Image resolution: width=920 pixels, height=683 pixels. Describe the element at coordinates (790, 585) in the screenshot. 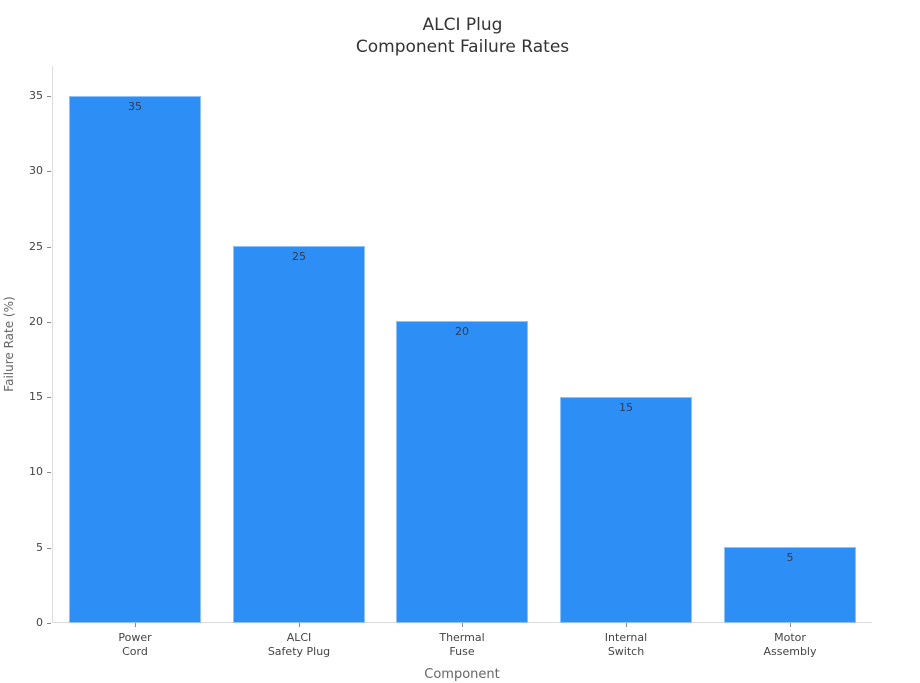

I see `bar-motor-assembly: 5` at that location.